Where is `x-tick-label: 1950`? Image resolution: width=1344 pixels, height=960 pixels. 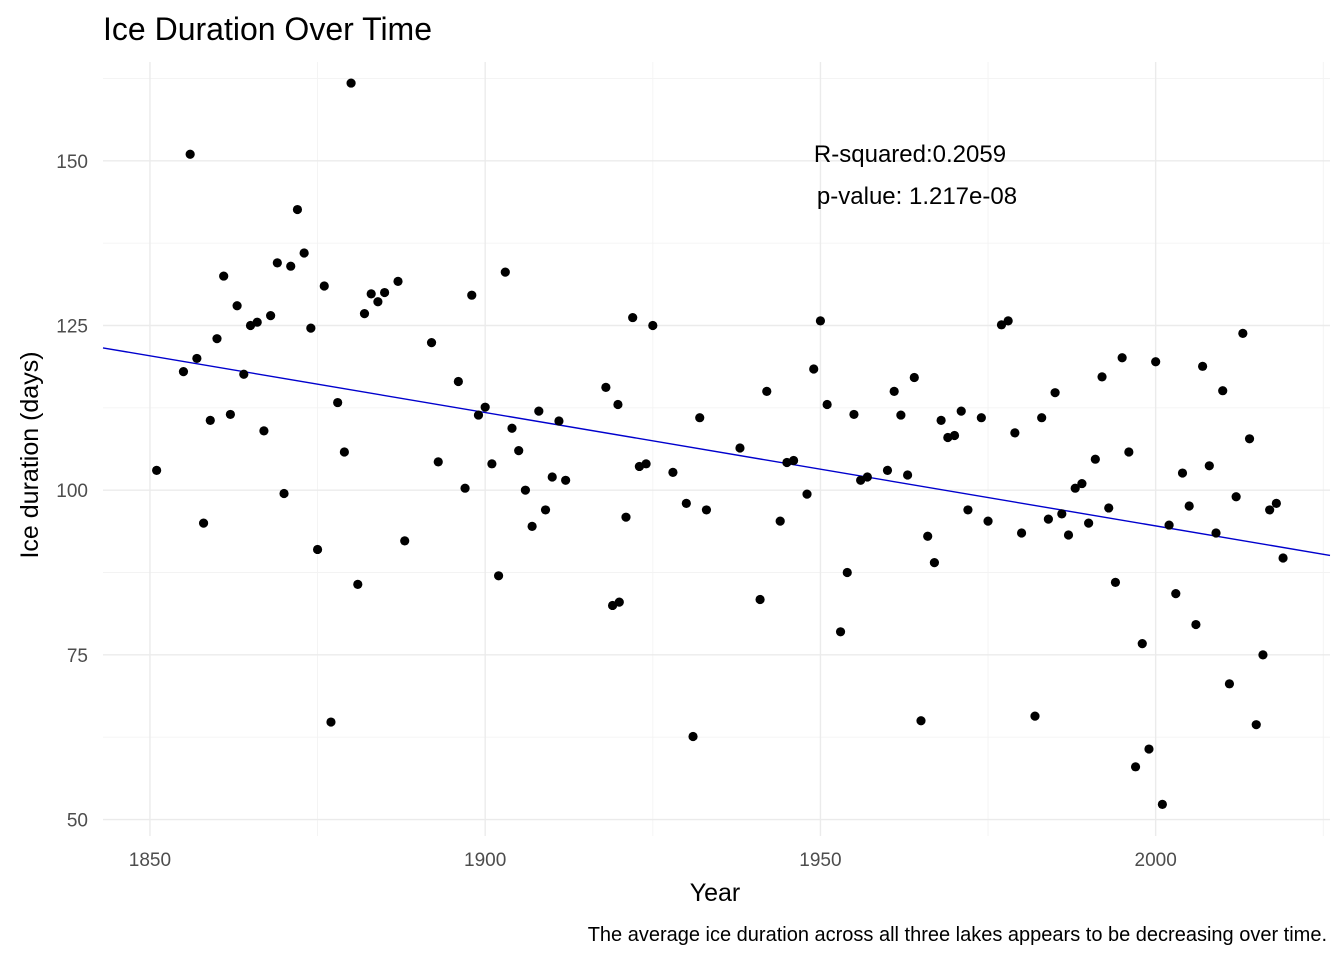
x-tick-label: 1950 is located at coordinates (820, 860).